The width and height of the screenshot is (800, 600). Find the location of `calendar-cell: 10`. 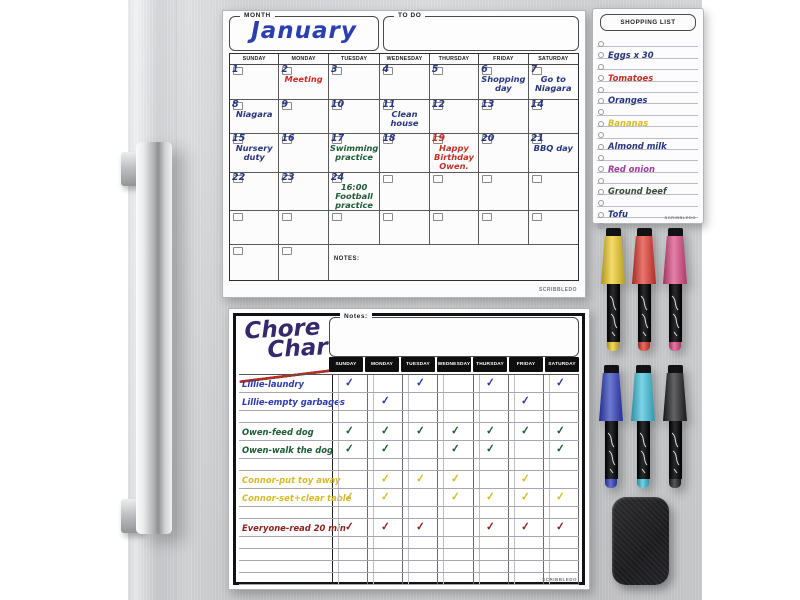

calendar-cell: 10 is located at coordinates (354, 117).